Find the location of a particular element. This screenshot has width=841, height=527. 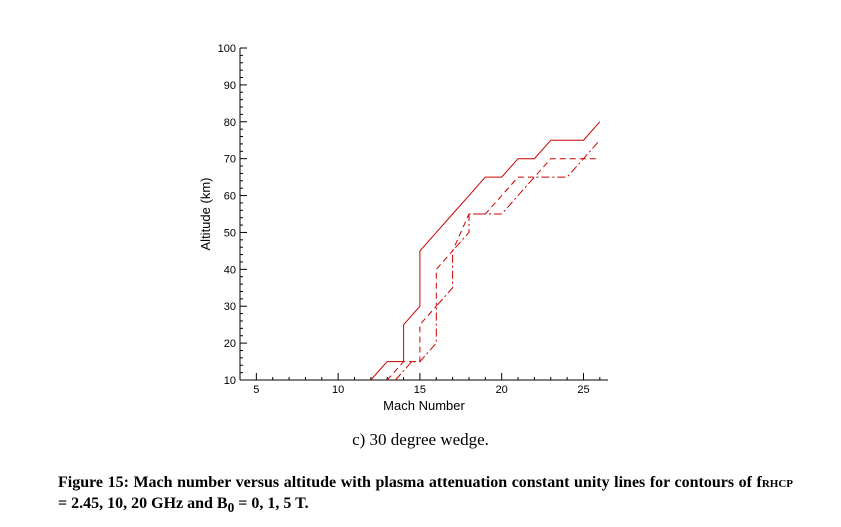

x-axis-title: Mach Number is located at coordinates (424, 405).